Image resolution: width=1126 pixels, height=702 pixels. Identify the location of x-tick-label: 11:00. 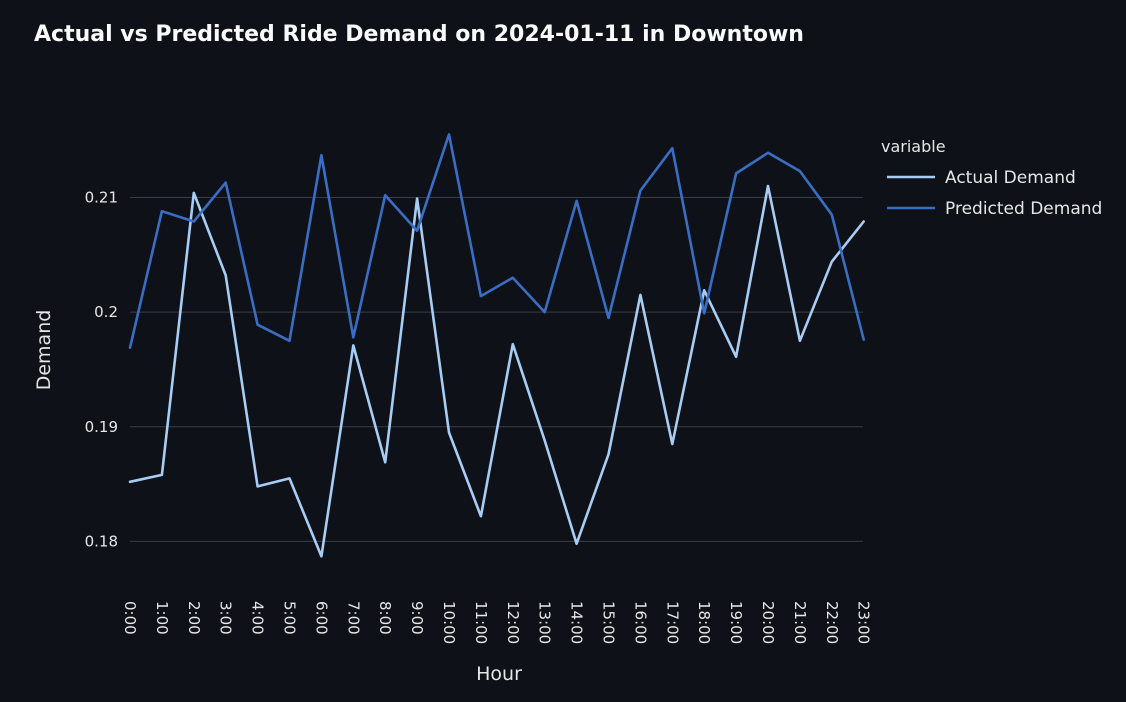
(481, 622).